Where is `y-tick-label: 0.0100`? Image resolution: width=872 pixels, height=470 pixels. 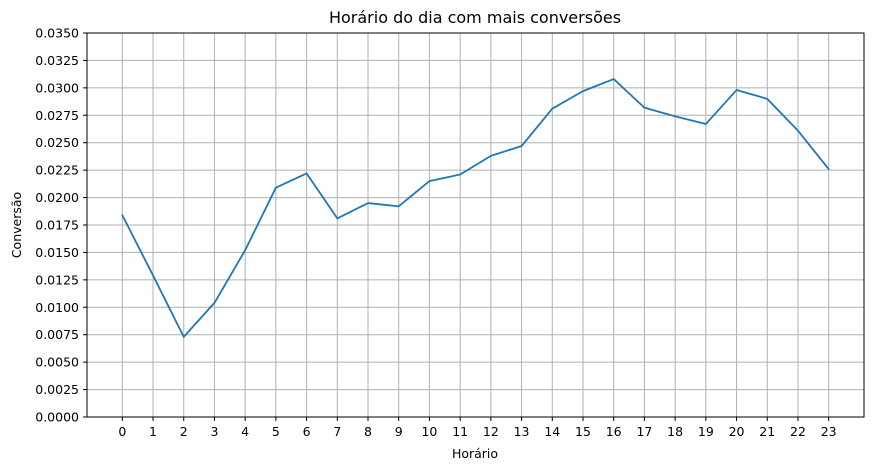 y-tick-label: 0.0100 is located at coordinates (57, 307).